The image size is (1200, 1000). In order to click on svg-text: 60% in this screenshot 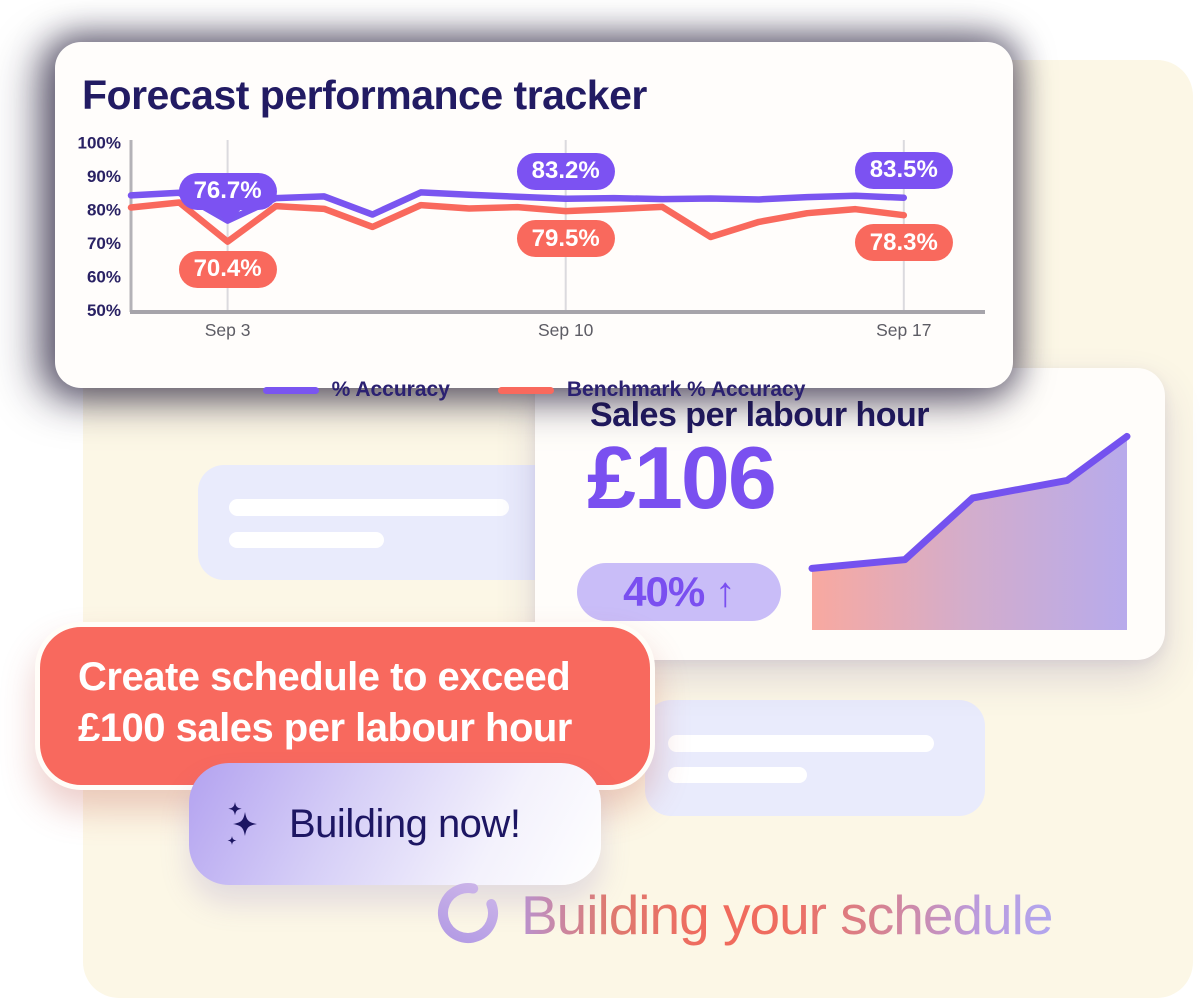, I will do `click(104, 277)`.